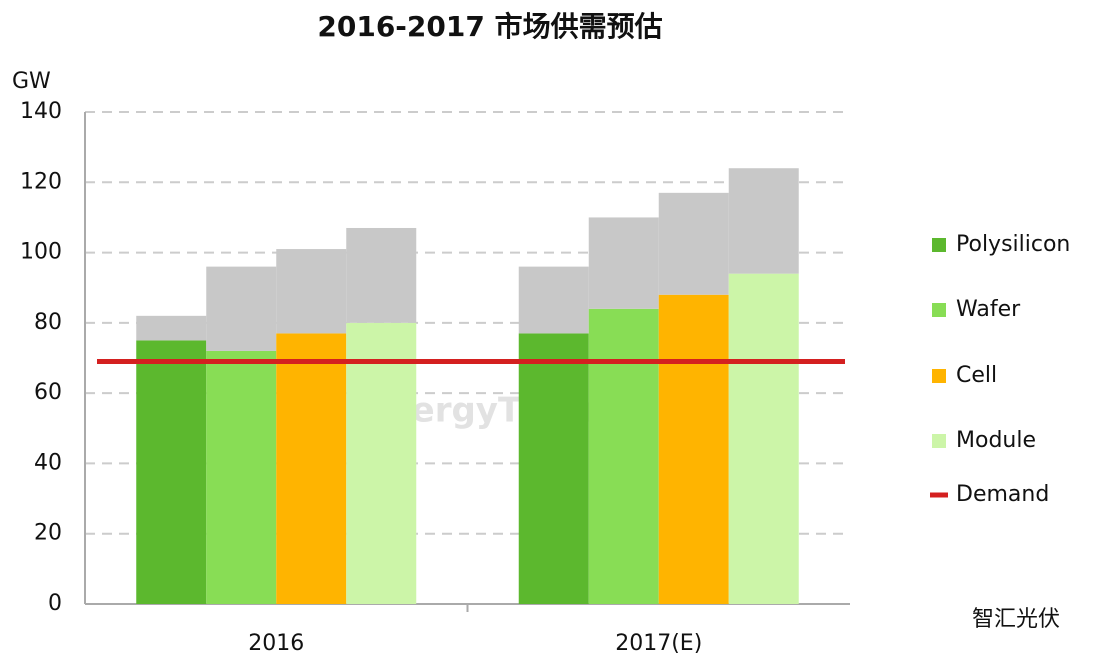  What do you see at coordinates (996, 440) in the screenshot?
I see `legend-label: Module` at bounding box center [996, 440].